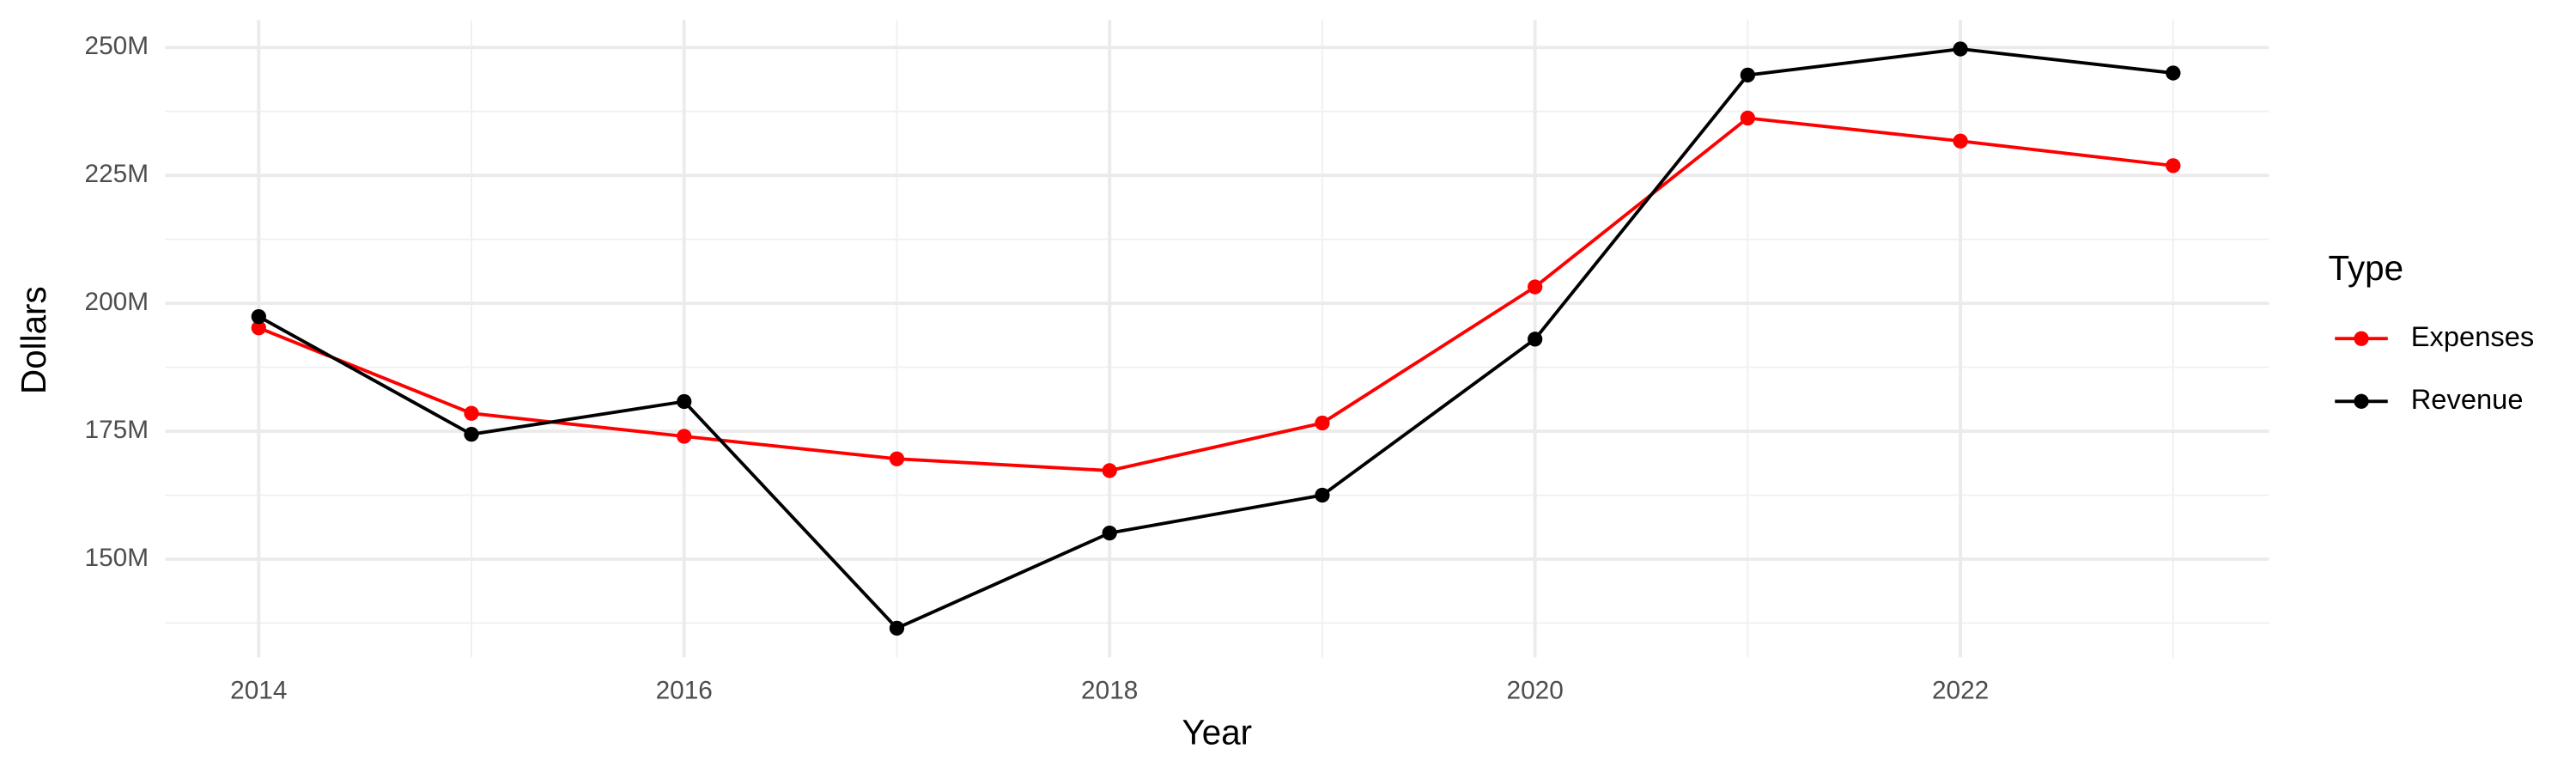 The height and width of the screenshot is (773, 2576). Describe the element at coordinates (2467, 399) in the screenshot. I see `legend-label: Revenue` at that location.